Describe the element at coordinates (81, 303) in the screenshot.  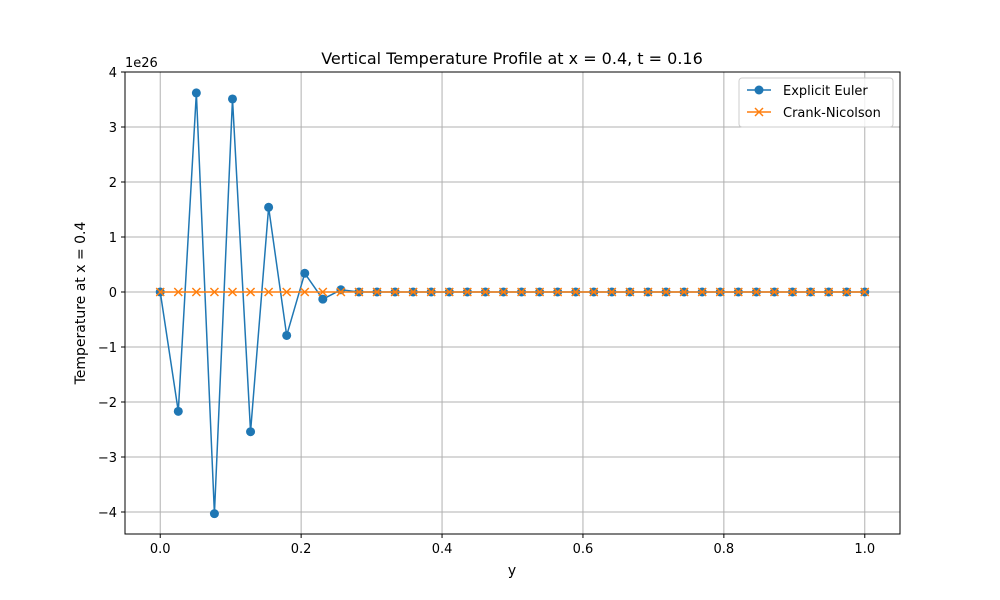
I see `y-axis-label: Temperature at x = 0.4` at that location.